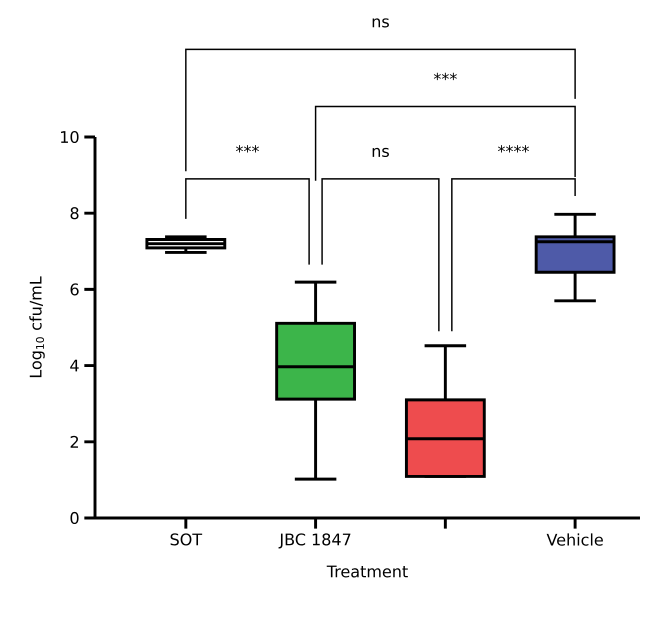 The image size is (651, 625). Describe the element at coordinates (186, 539) in the screenshot. I see `x-tick-label: SOT` at that location.